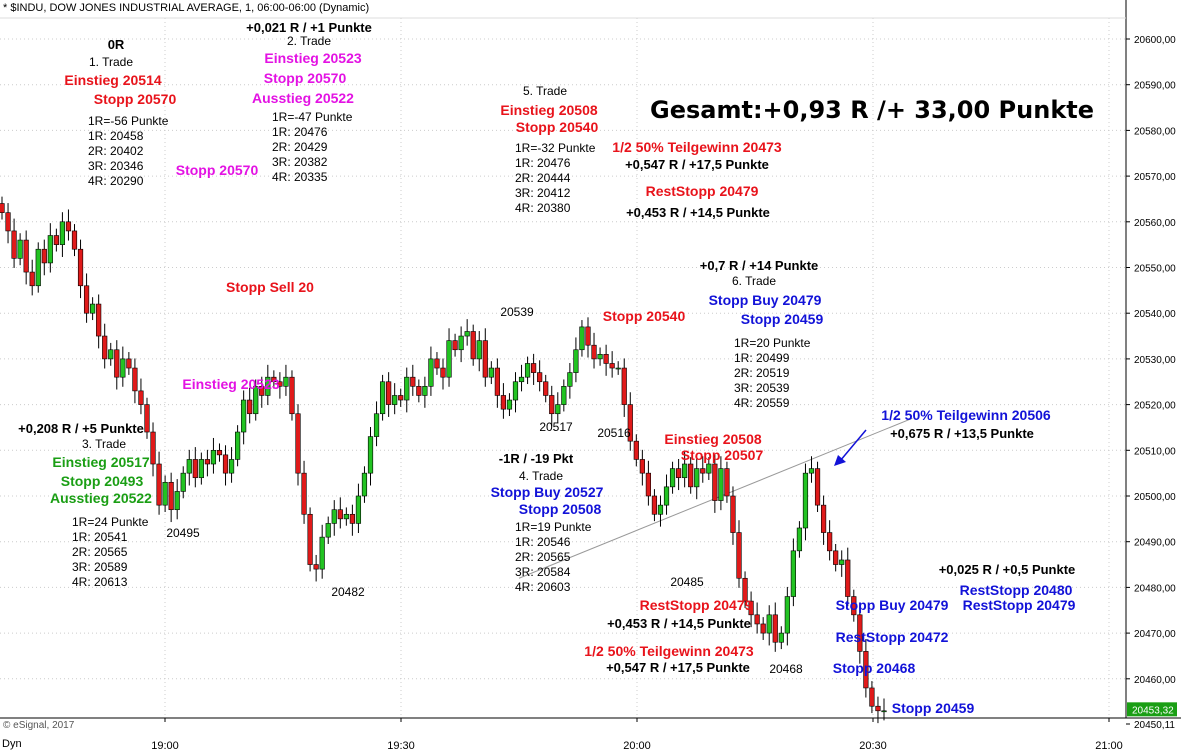 The image size is (1181, 753). I want to click on annotation-trade3-result: +0,208 R / +5 Punkte, so click(81, 428).